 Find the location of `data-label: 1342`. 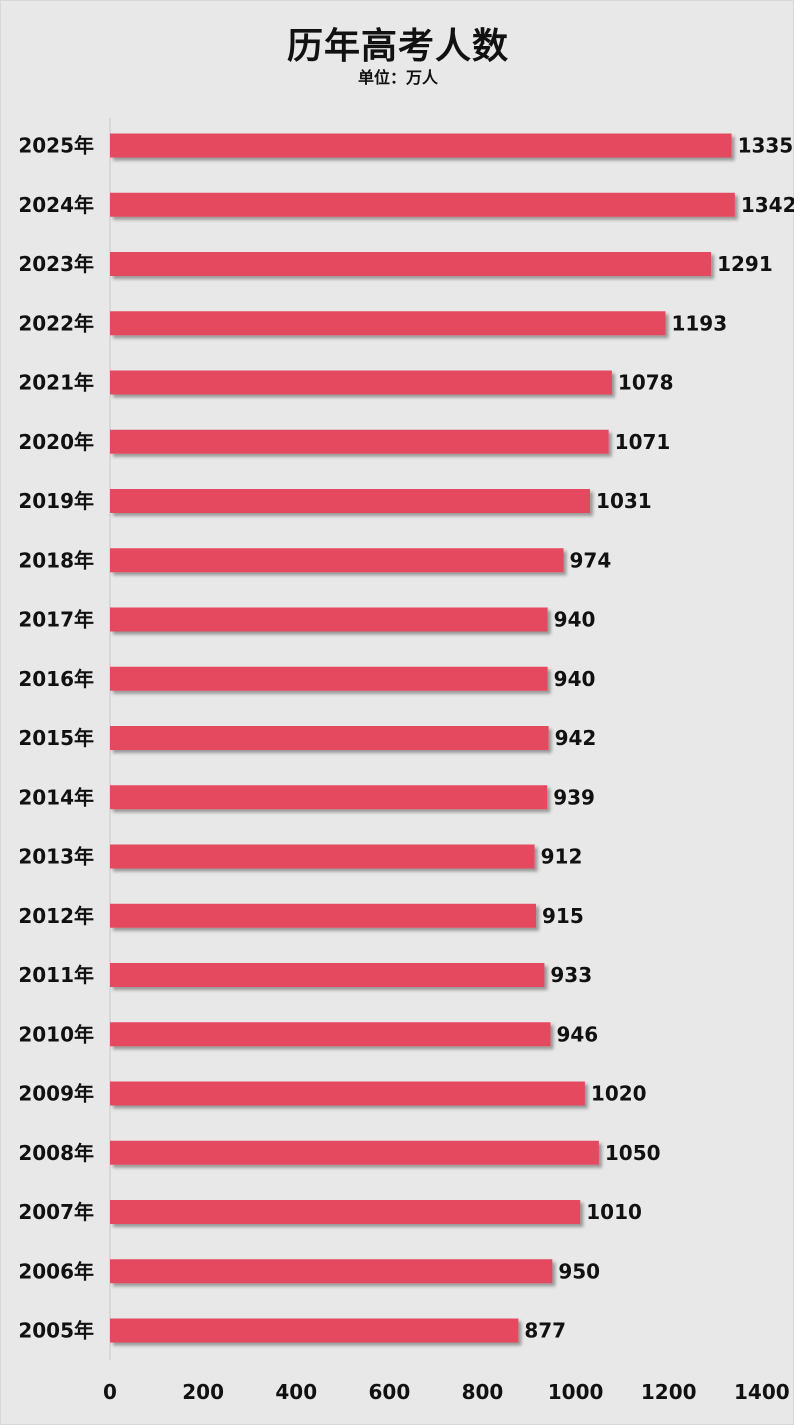

data-label: 1342 is located at coordinates (767, 205).